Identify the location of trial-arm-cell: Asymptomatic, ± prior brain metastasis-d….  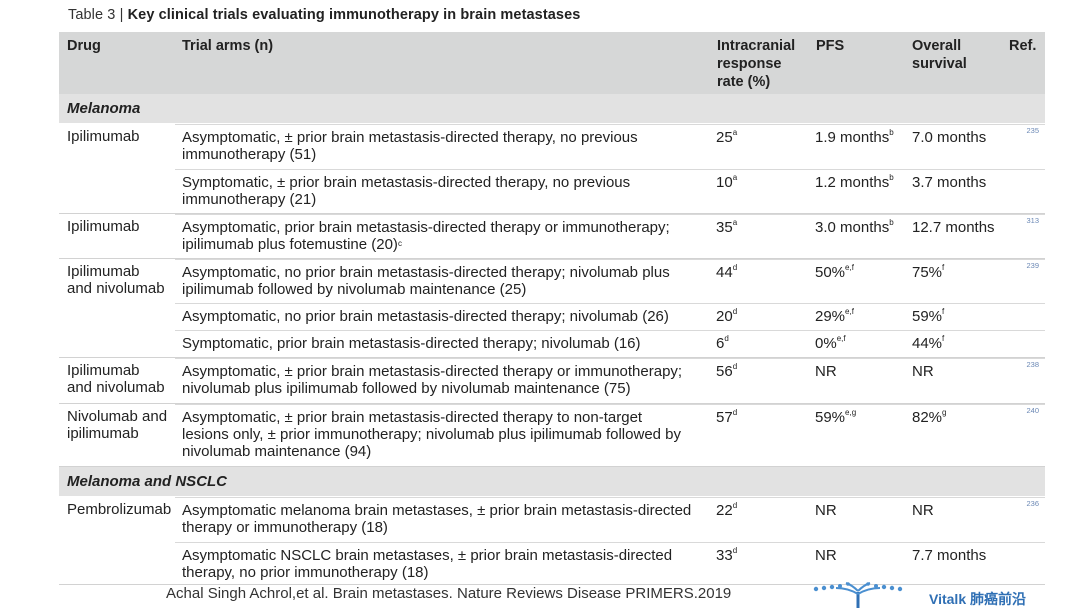
(432, 380).